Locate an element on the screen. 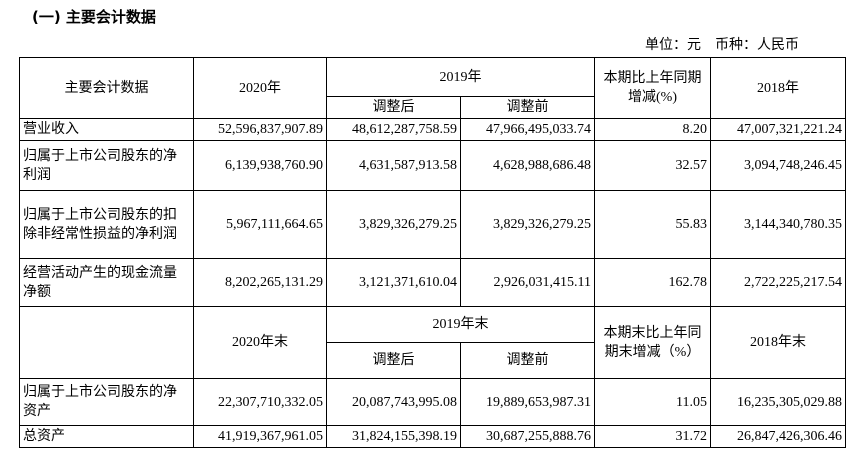 The width and height of the screenshot is (859, 467). cell-2020: 5,967,111,664.65 is located at coordinates (260, 224).